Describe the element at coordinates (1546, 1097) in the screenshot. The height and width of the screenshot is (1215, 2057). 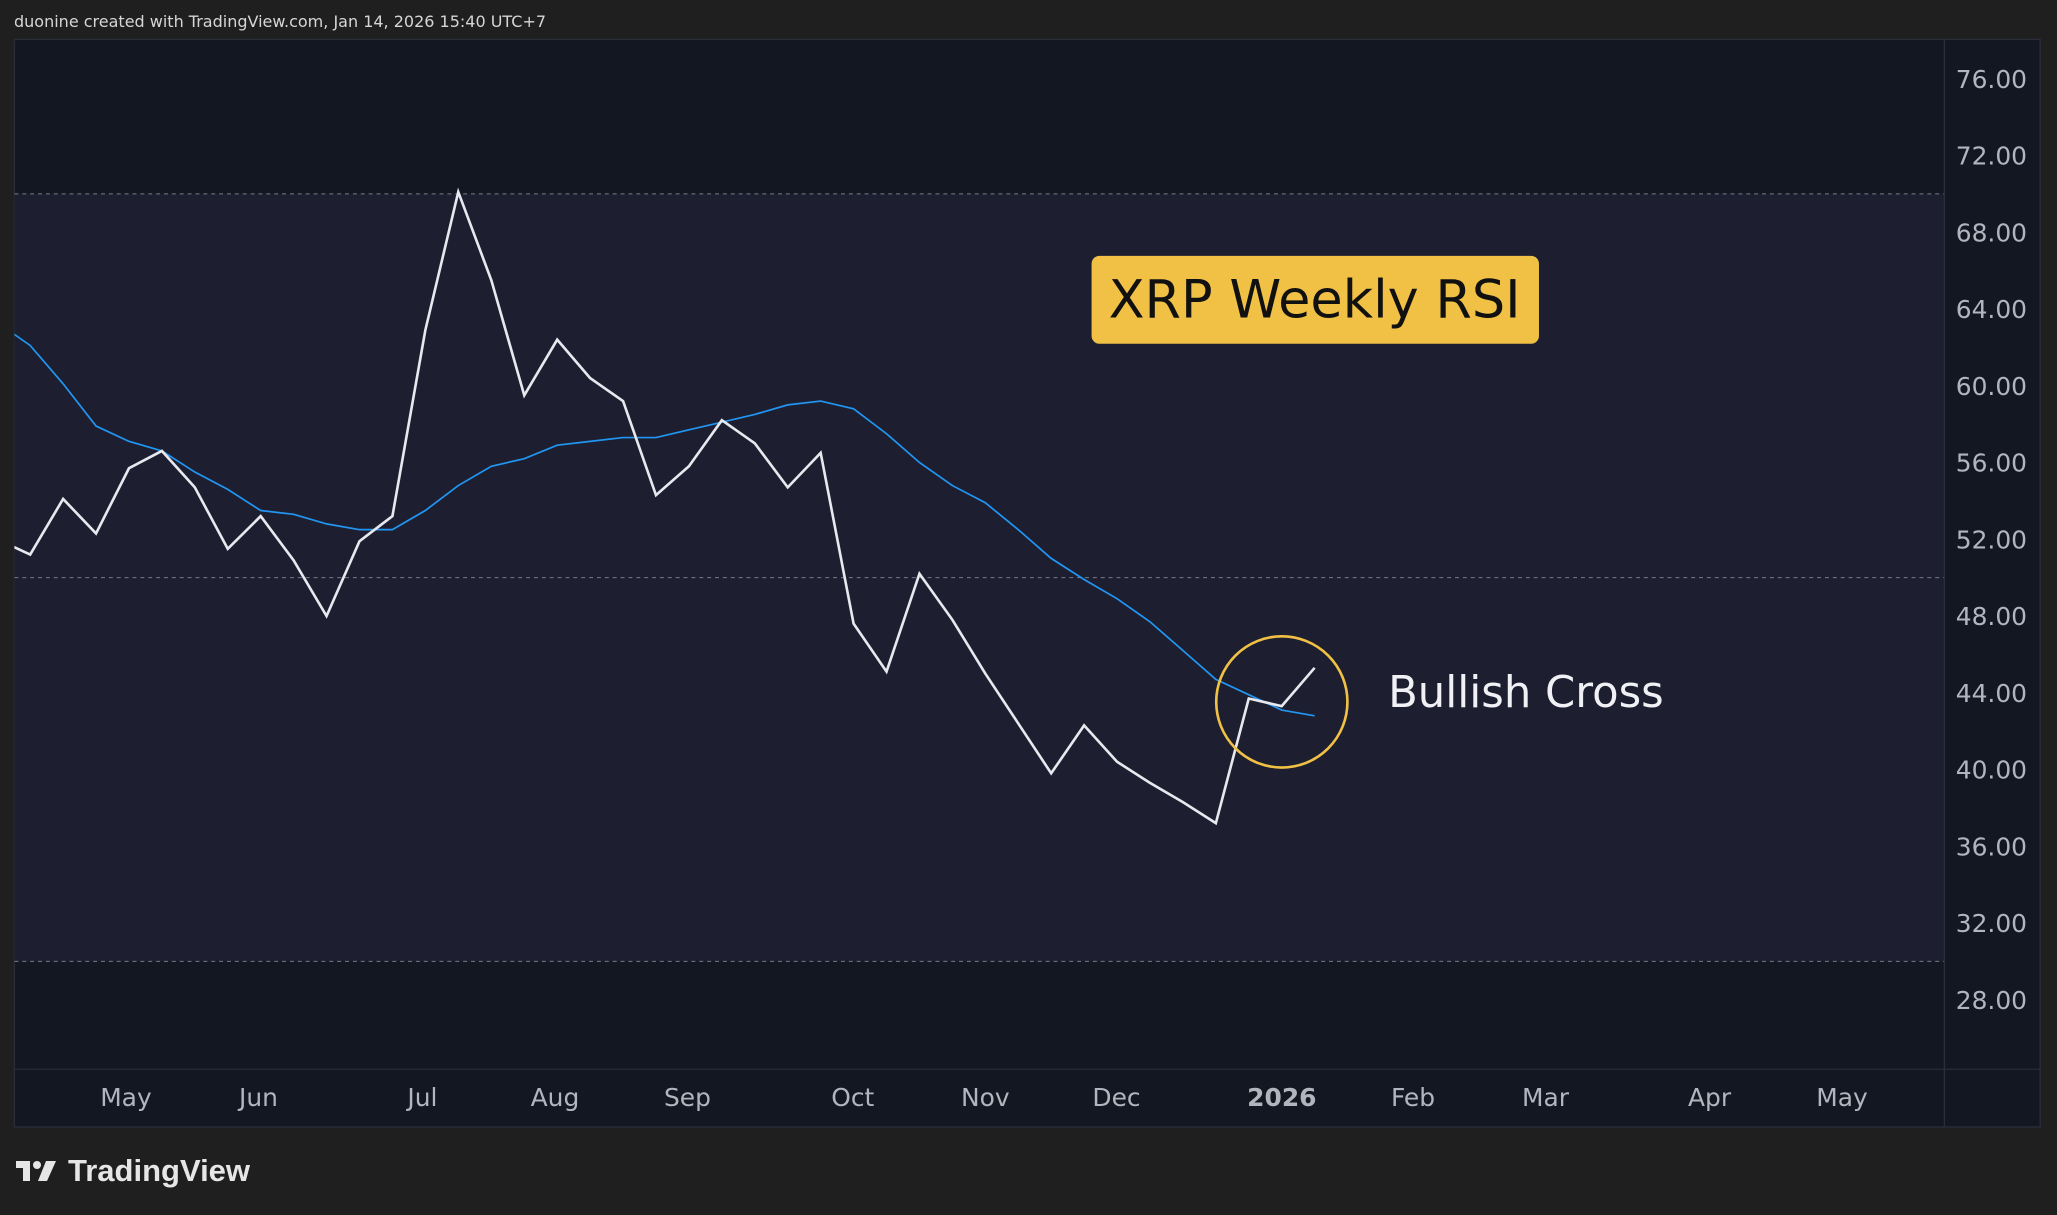
I see `x-tick-label: Mar` at that location.